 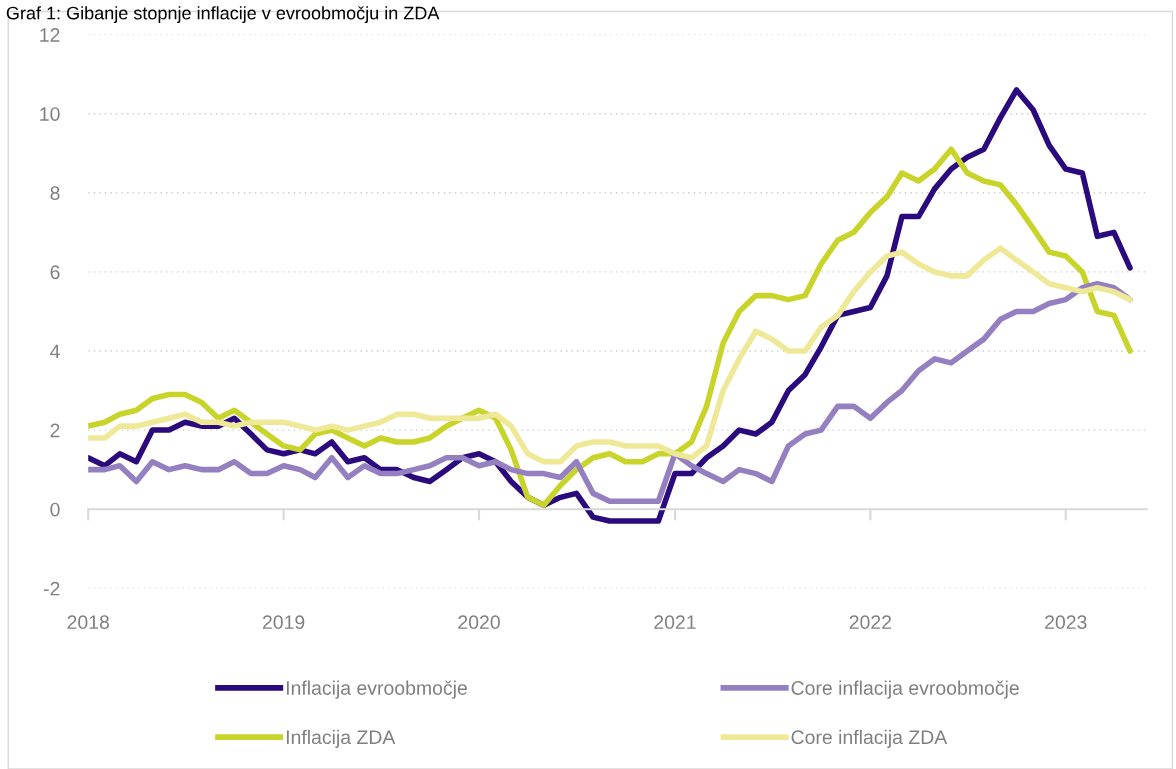 I want to click on chart-title: Graf 1: Gibanje stopnje inflacije v evroobmočju in ZDA, so click(x=223, y=15).